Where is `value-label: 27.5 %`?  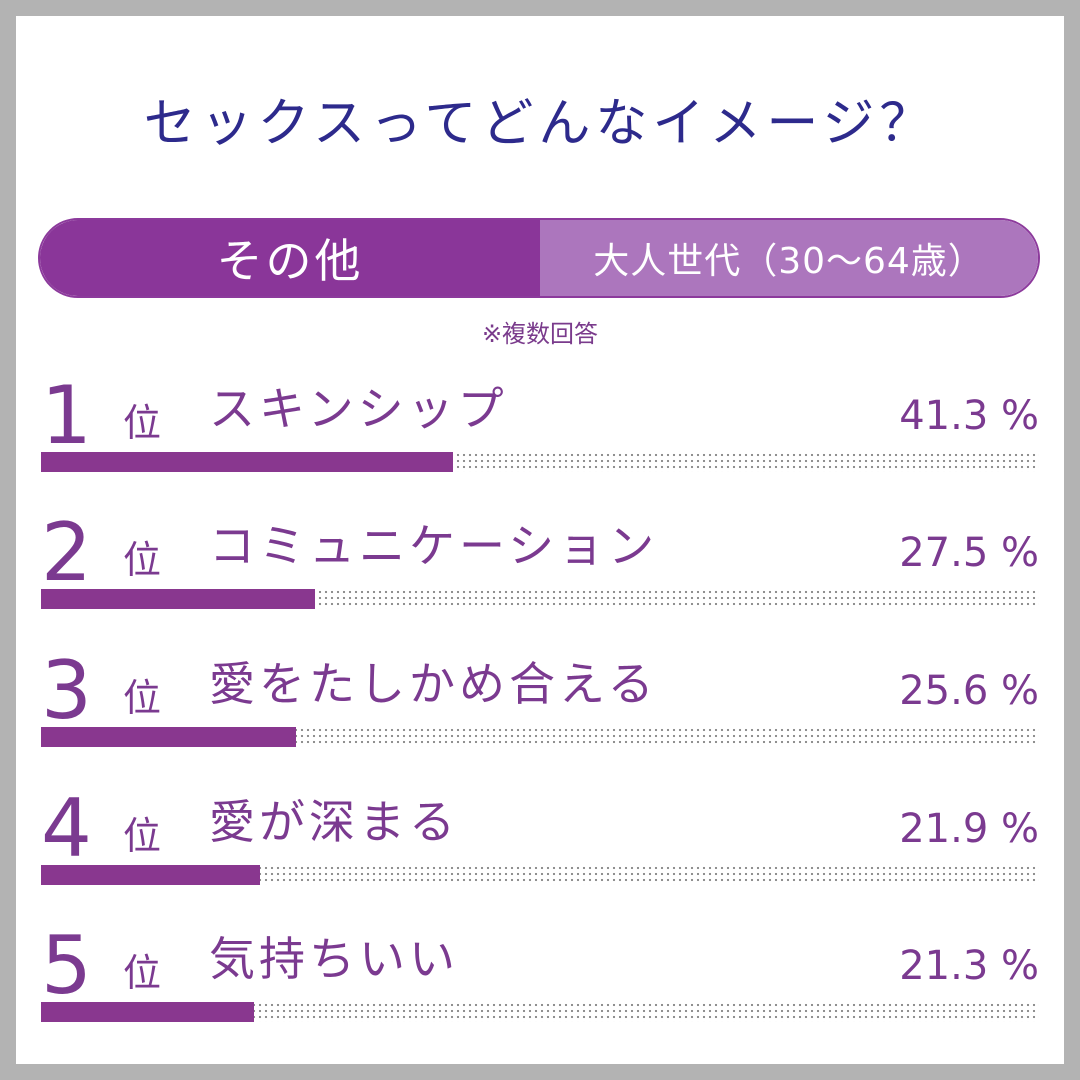
value-label: 27.5 % is located at coordinates (969, 553).